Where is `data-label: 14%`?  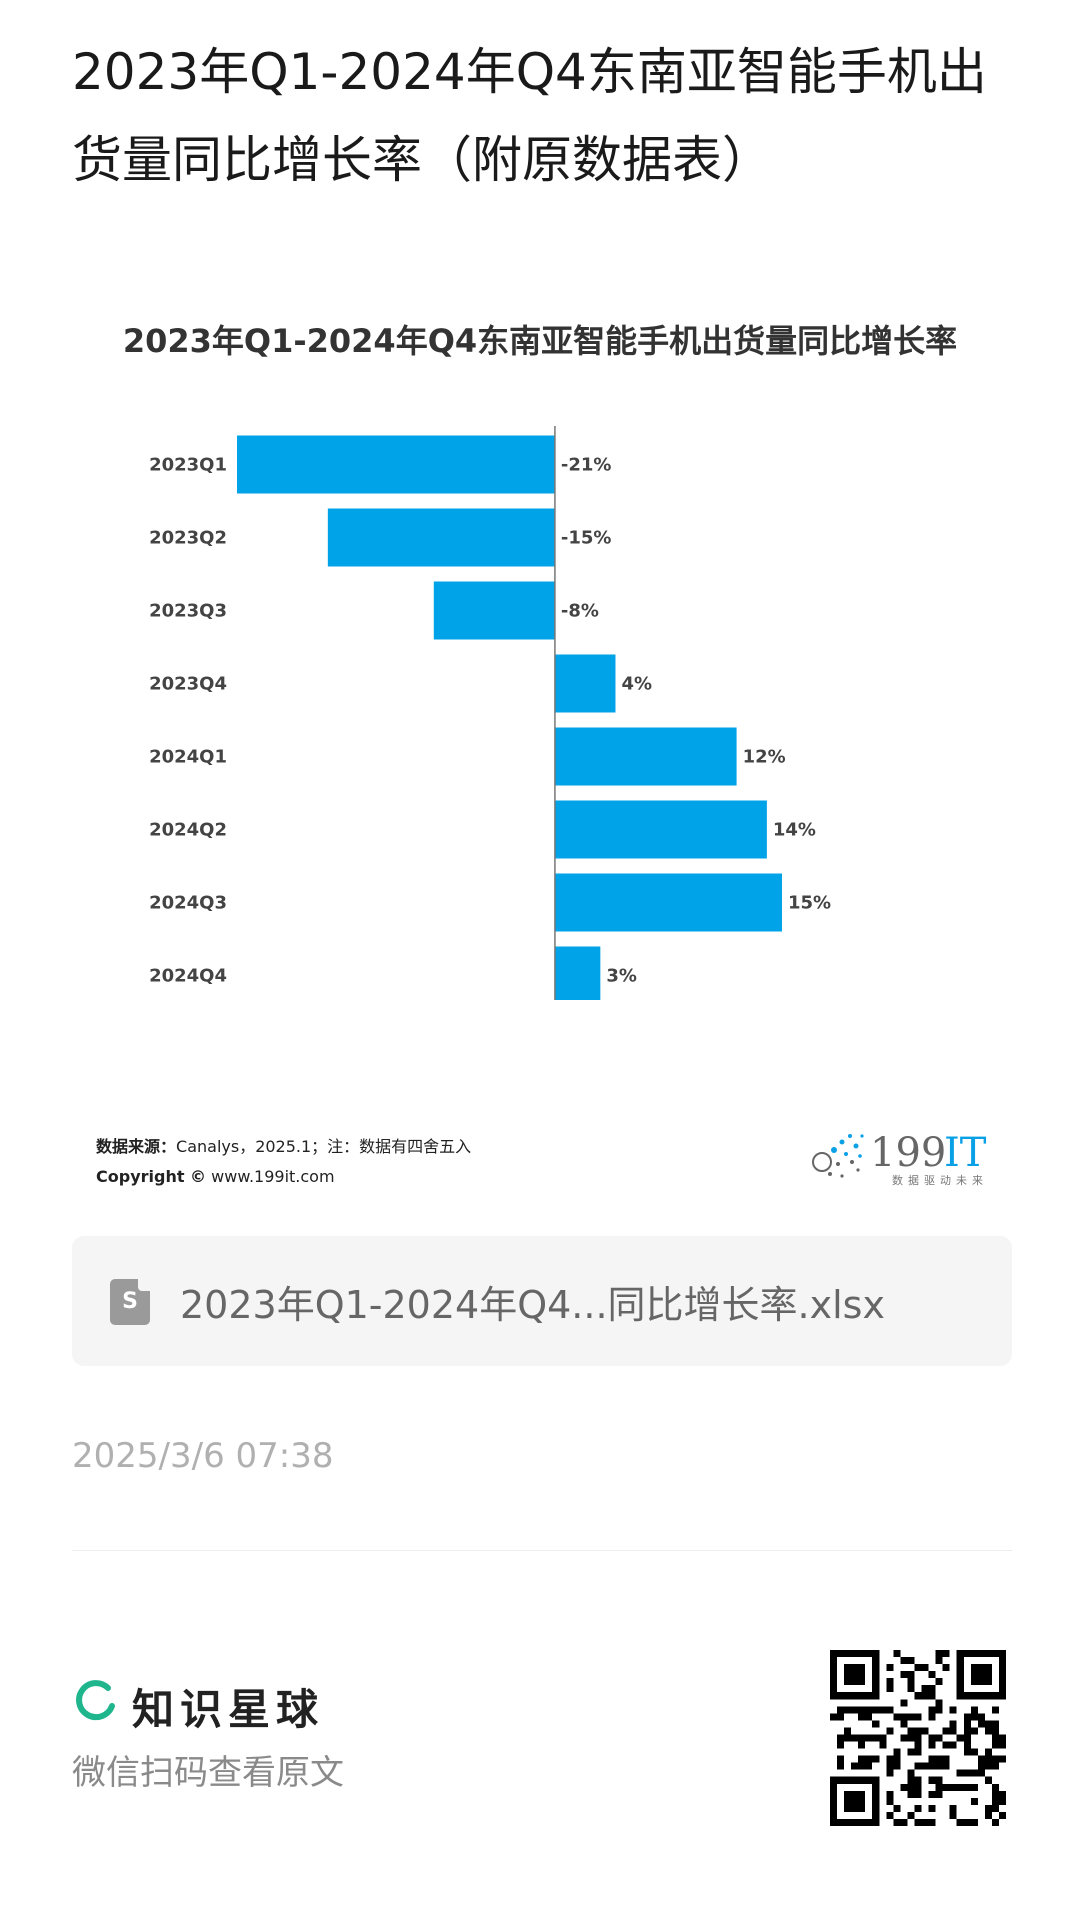 data-label: 14% is located at coordinates (794, 830).